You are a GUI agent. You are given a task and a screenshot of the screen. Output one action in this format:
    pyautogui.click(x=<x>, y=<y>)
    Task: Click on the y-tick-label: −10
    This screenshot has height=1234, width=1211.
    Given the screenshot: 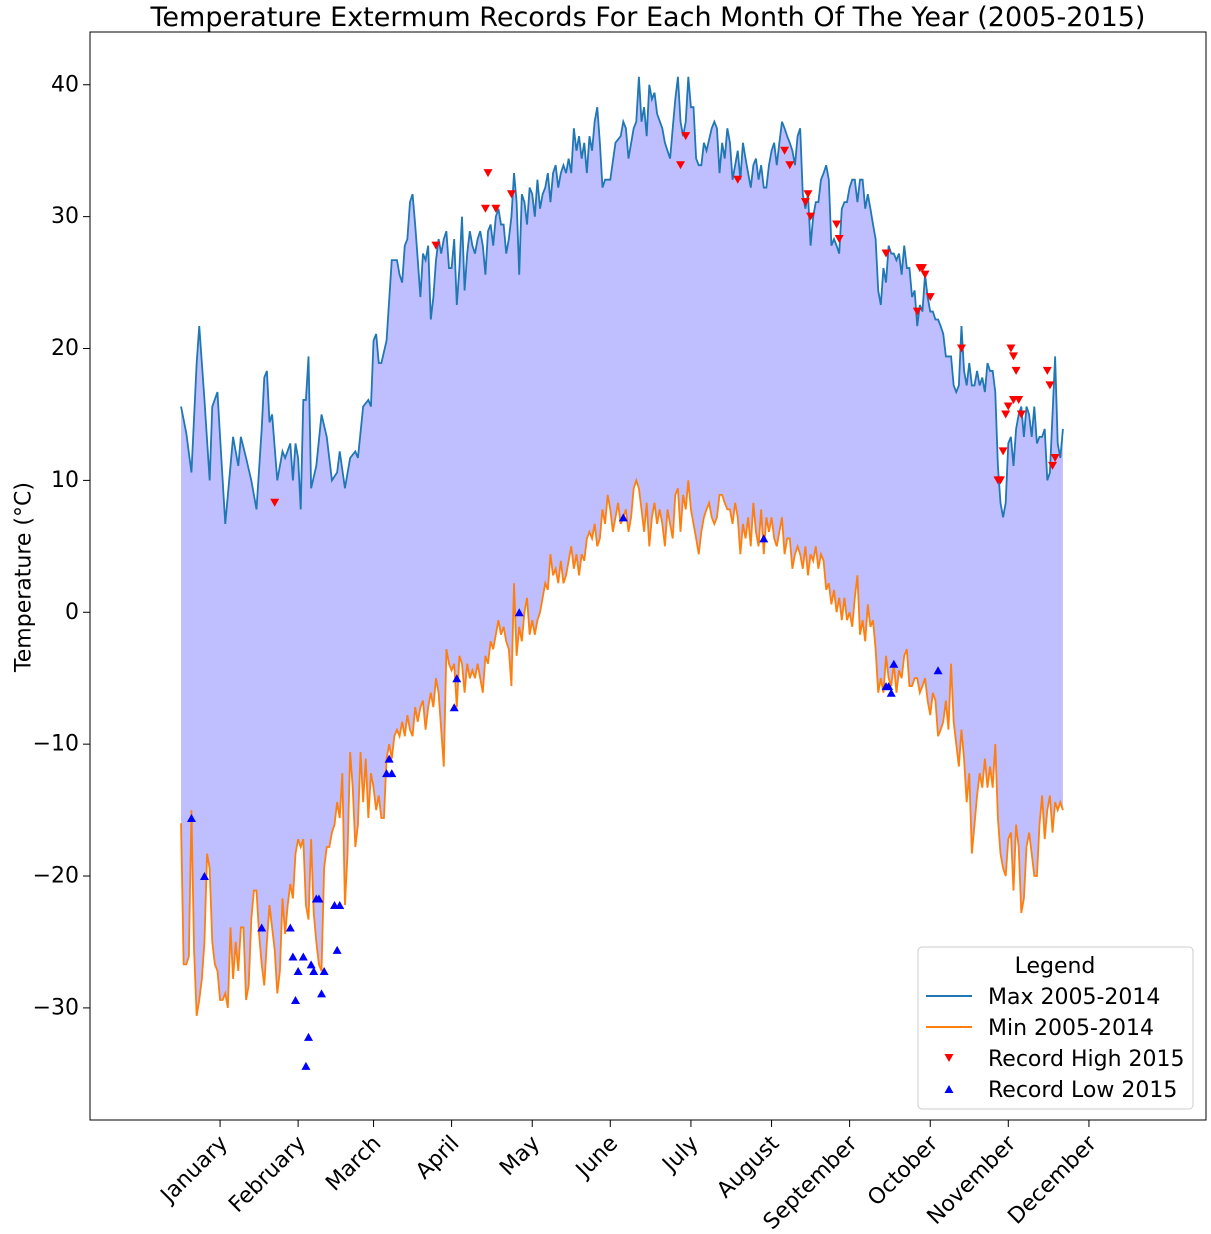 What is the action you would take?
    pyautogui.click(x=56, y=744)
    